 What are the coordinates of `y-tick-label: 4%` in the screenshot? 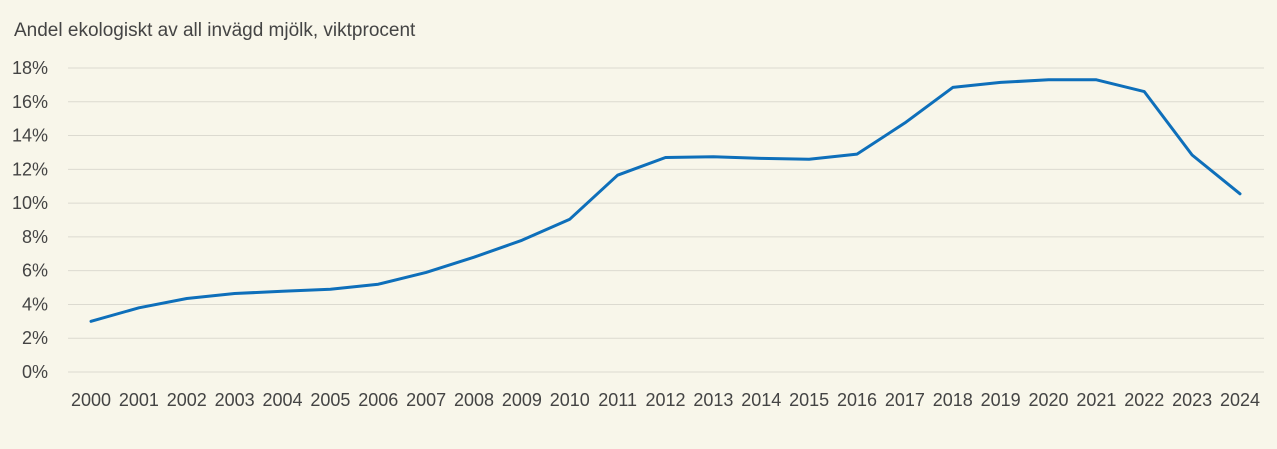 It's located at (35, 304).